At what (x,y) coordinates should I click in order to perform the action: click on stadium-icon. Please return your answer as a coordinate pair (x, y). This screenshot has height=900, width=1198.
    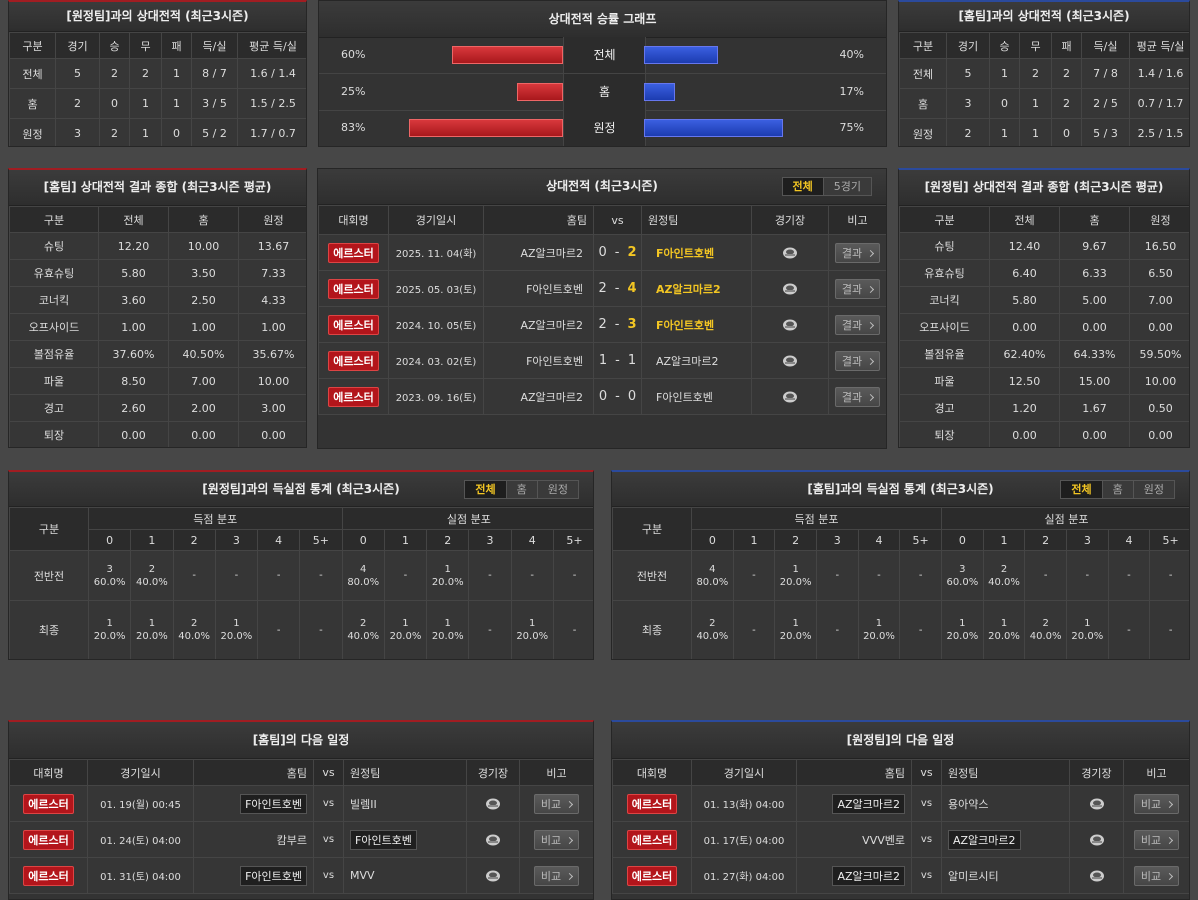
    Looking at the image, I should click on (790, 396).